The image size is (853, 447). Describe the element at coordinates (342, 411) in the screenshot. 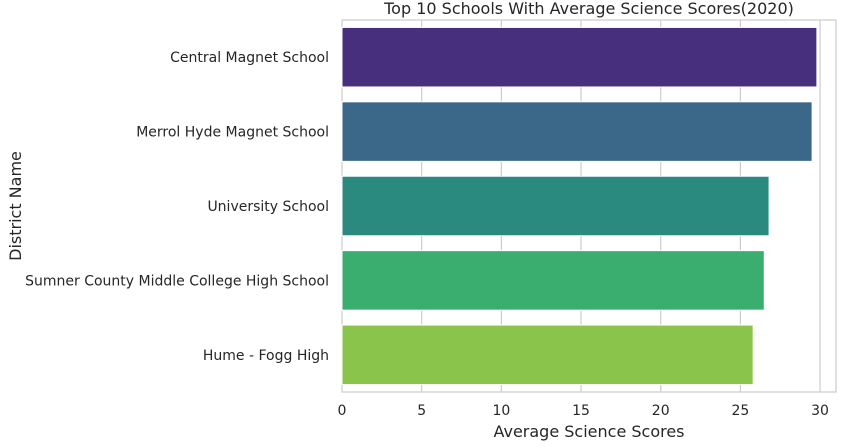

I see `x-tick-label: 0` at that location.